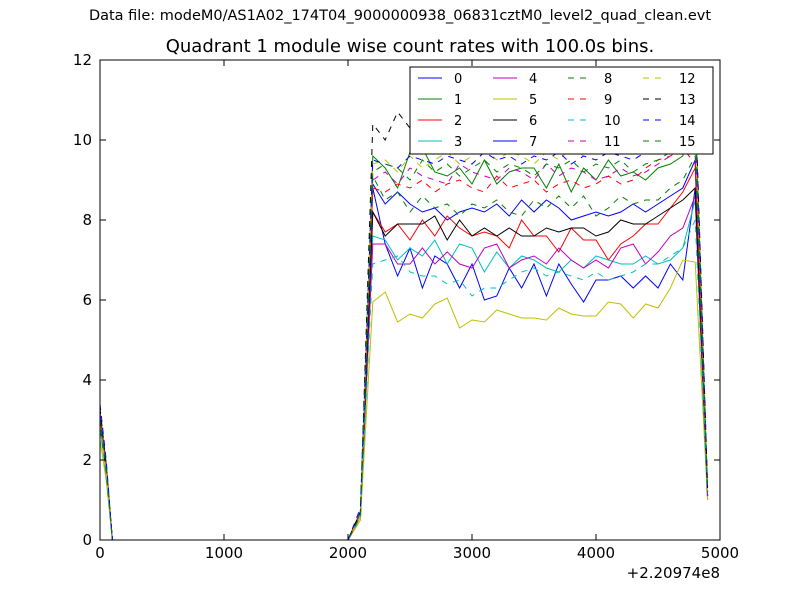  Describe the element at coordinates (533, 79) in the screenshot. I see `legend-label-4: 4` at that location.